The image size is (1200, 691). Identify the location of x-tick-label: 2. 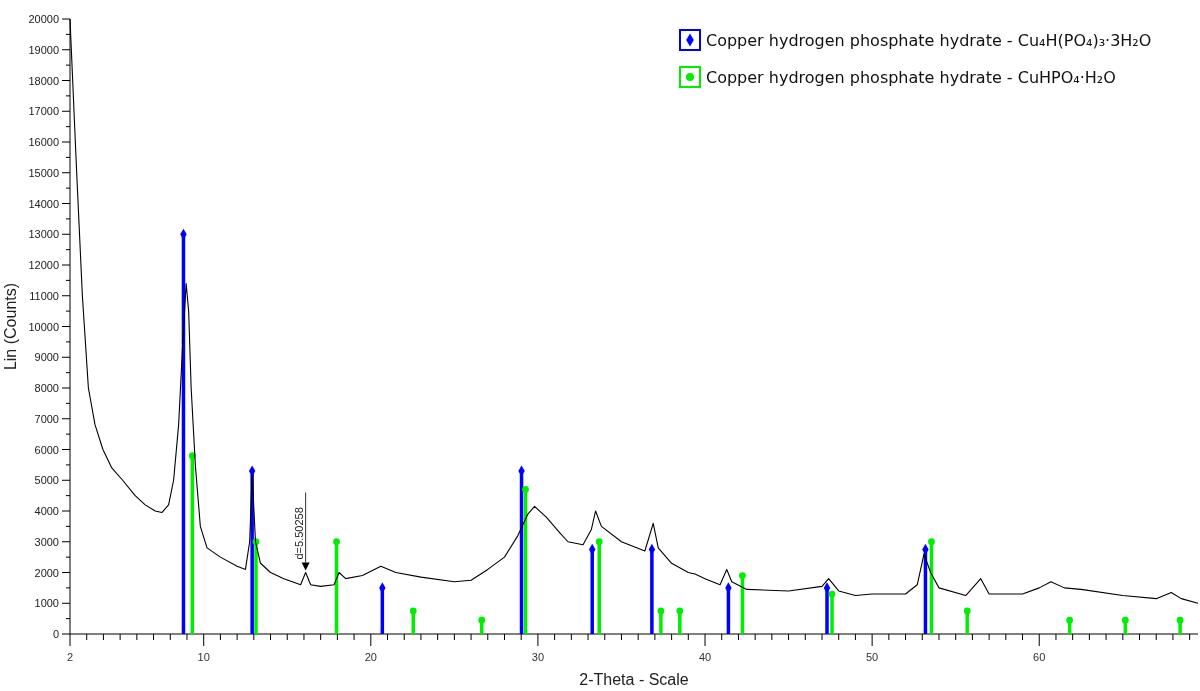
(70, 657).